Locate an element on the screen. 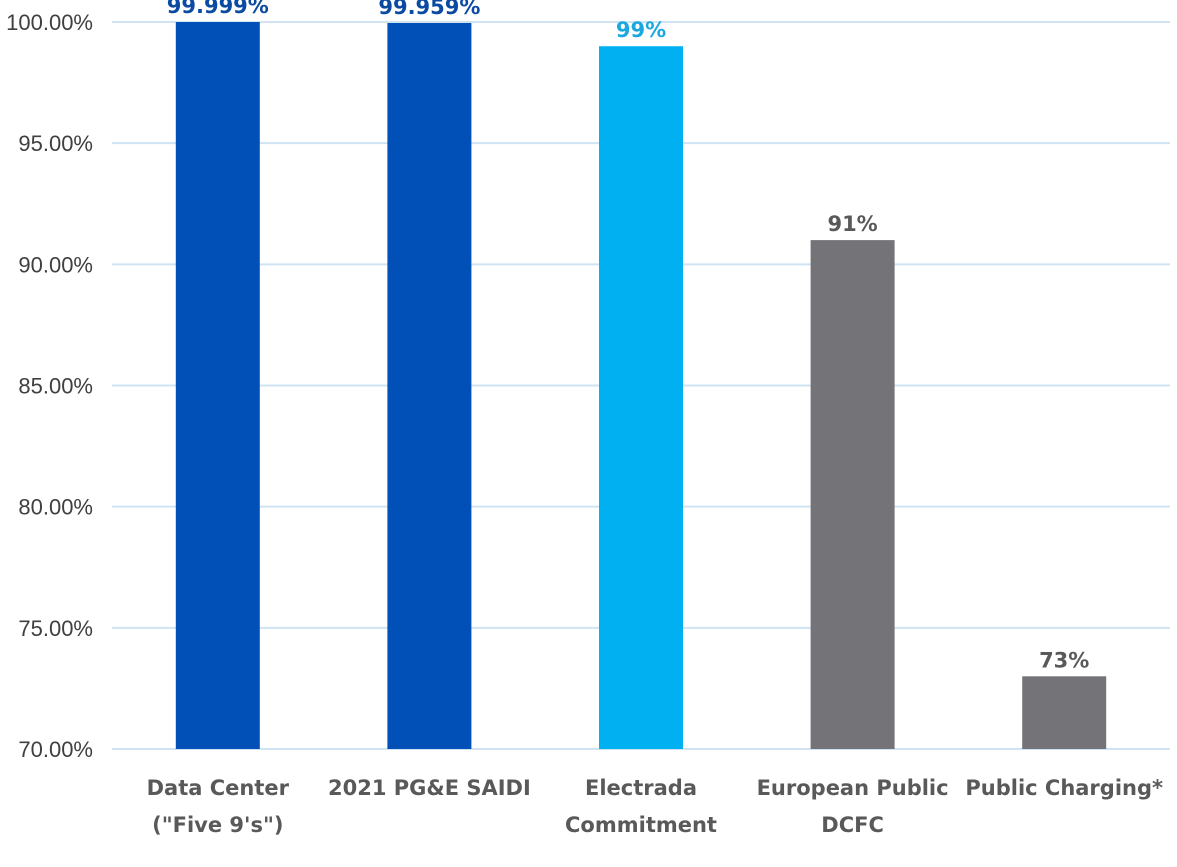  y-tick-label: 70.00% is located at coordinates (55, 749).